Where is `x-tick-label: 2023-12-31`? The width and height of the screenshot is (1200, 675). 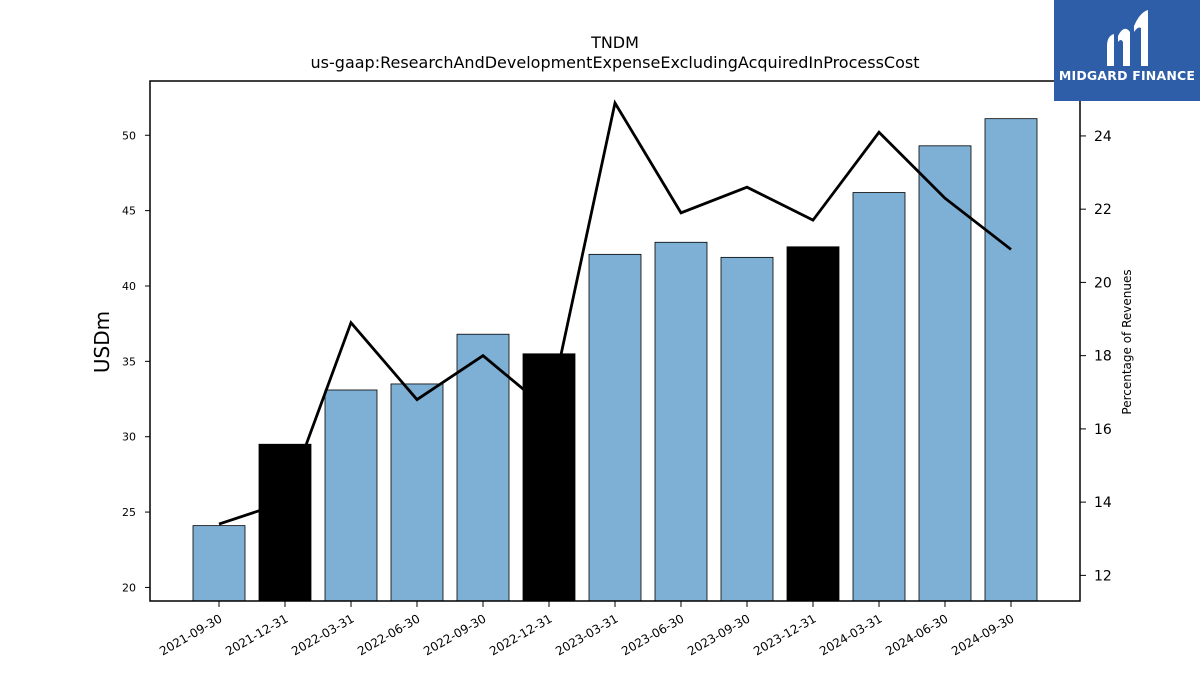
x-tick-label: 2023-12-31 is located at coordinates (784, 634).